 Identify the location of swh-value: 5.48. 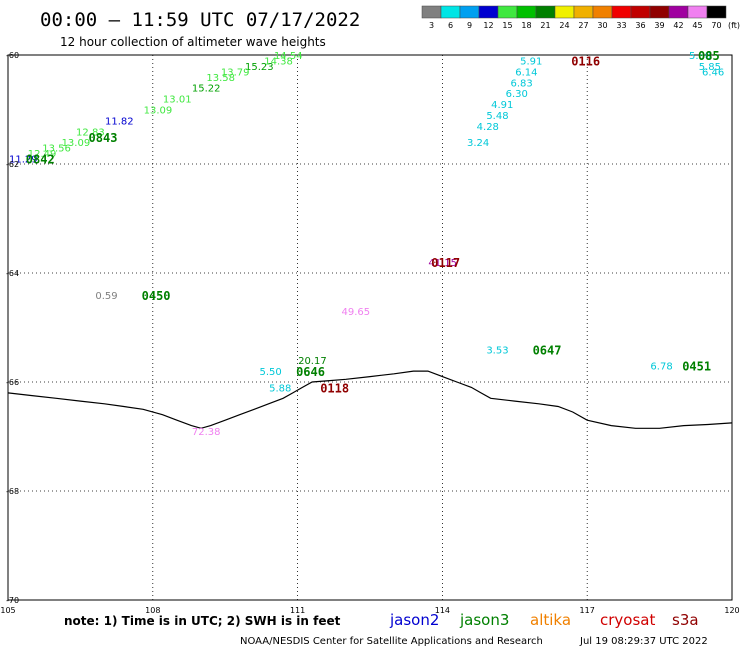
(497, 116).